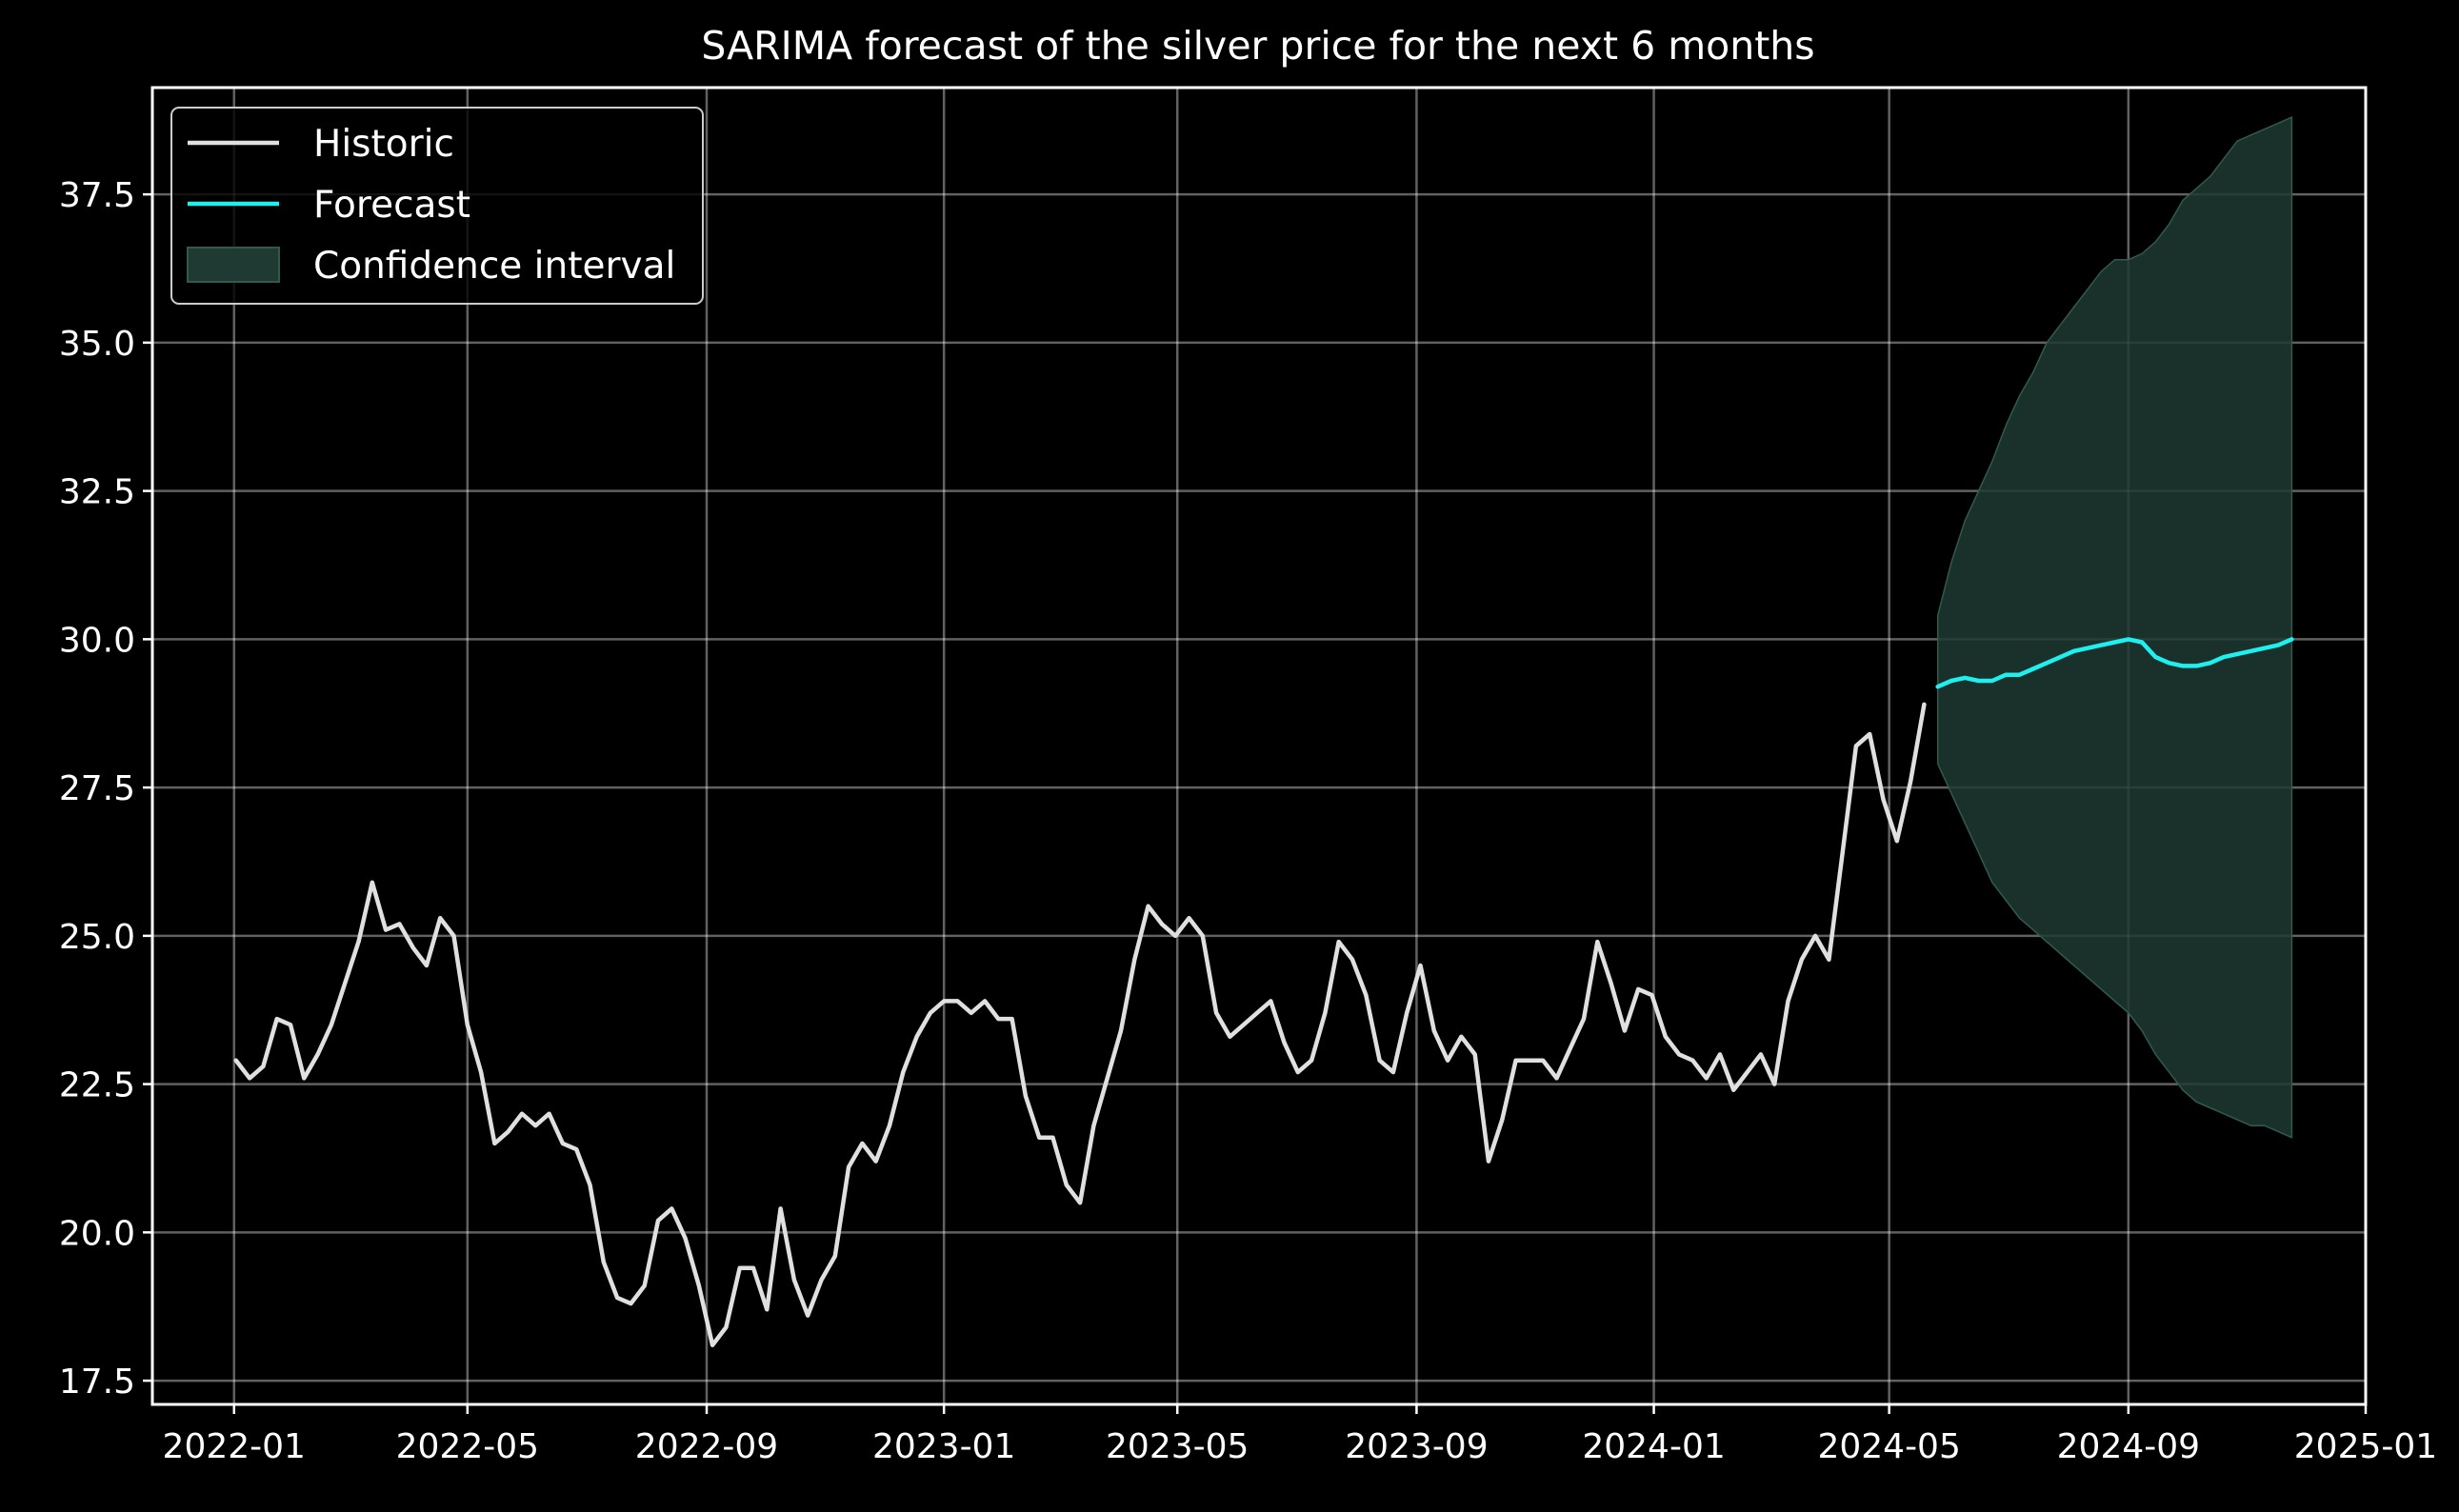 The width and height of the screenshot is (2459, 1512). Describe the element at coordinates (97, 492) in the screenshot. I see `y-tick-label: 32.5` at that location.